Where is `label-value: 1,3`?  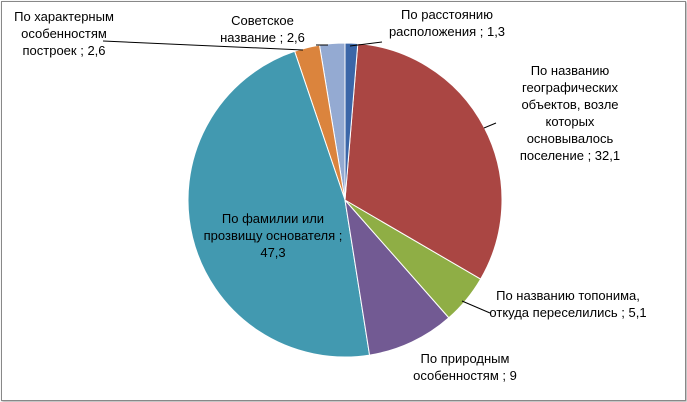 label-value: 1,3 is located at coordinates (496, 31).